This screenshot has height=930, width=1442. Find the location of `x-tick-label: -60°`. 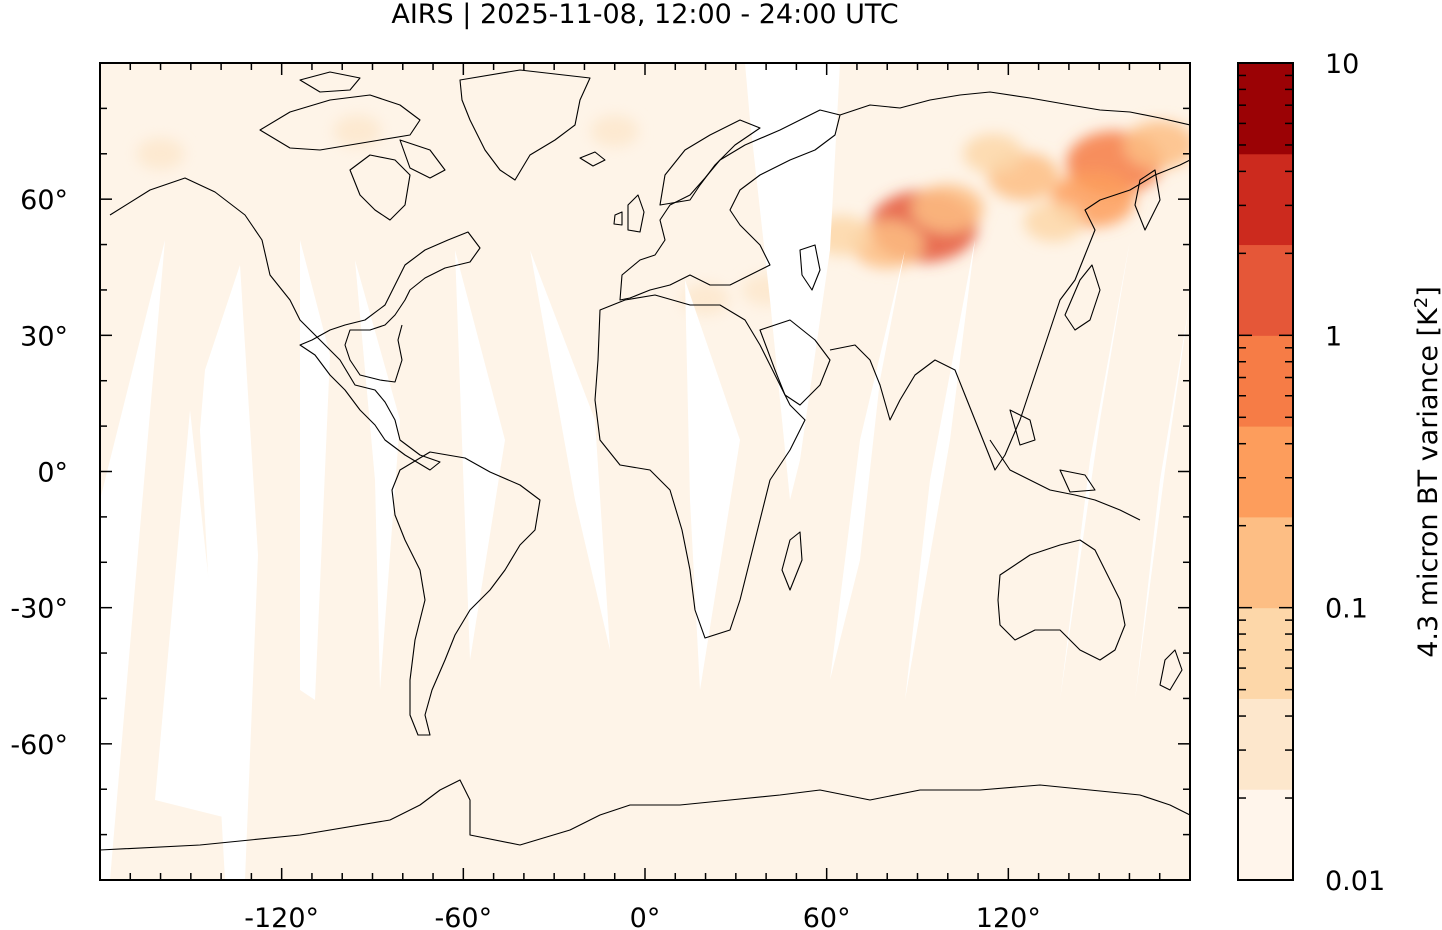

x-tick-label: -60° is located at coordinates (464, 916).